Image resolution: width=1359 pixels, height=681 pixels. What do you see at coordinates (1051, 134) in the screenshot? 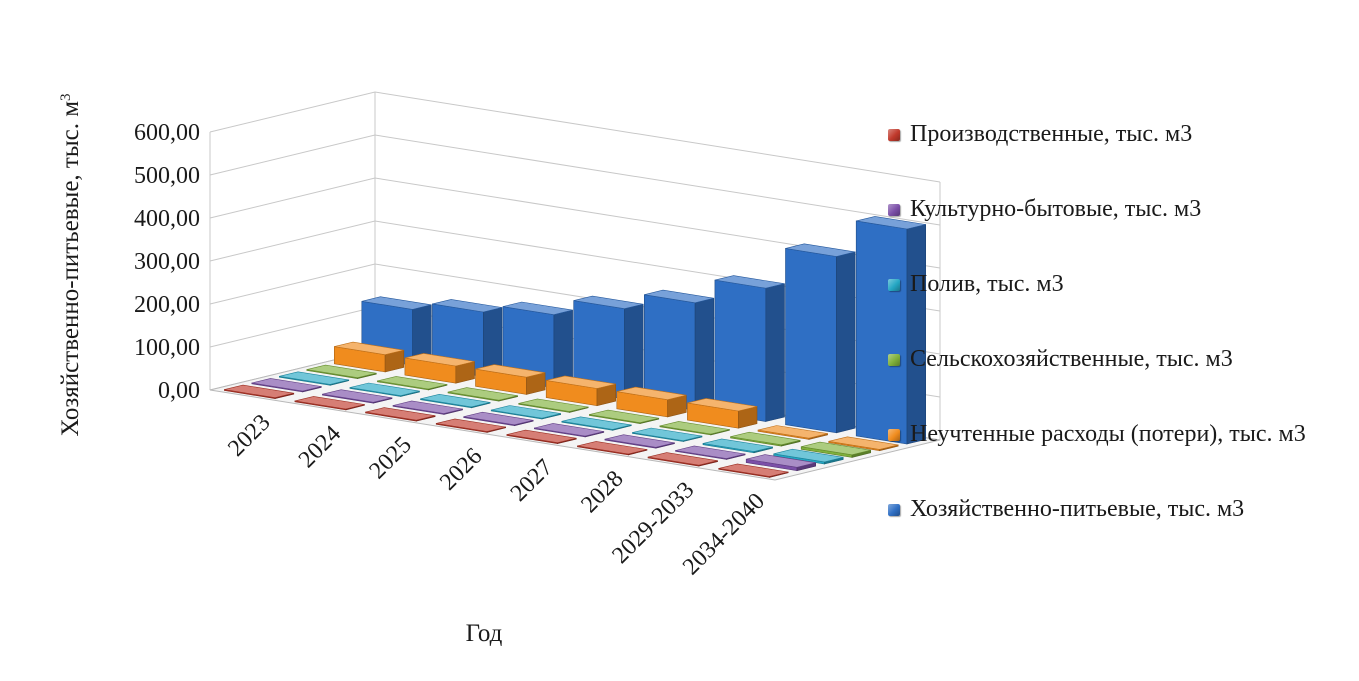
I see `legend-label: Производственные, тыс. м3` at bounding box center [1051, 134].